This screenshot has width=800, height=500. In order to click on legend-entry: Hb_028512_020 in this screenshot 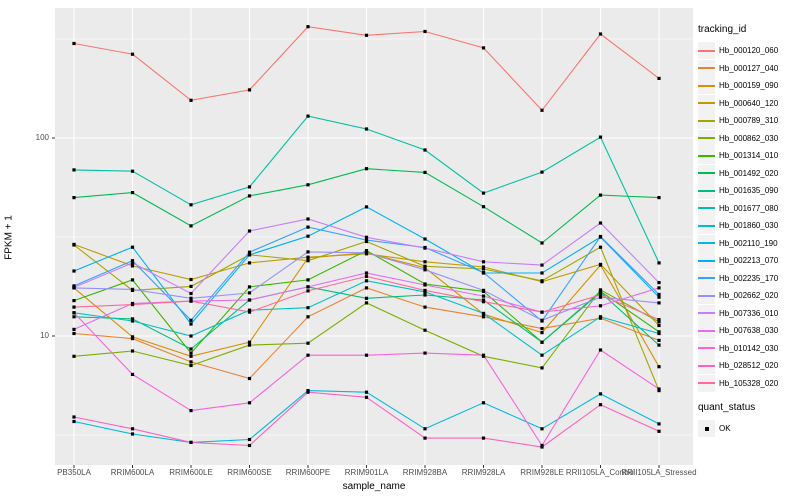, I will do `click(748, 366)`.